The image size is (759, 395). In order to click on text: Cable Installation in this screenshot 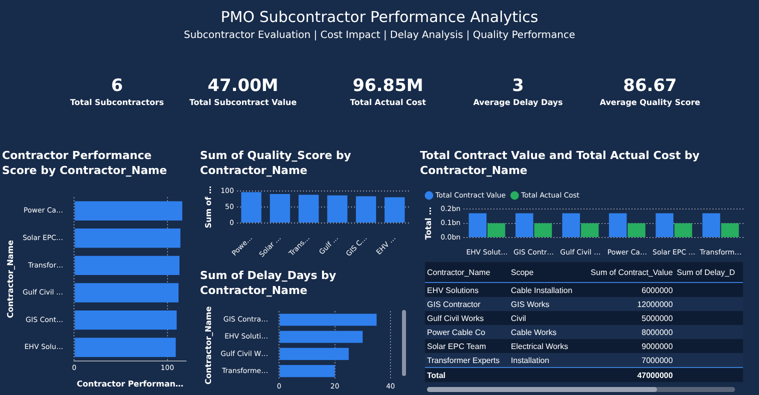, I will do `click(542, 290)`.